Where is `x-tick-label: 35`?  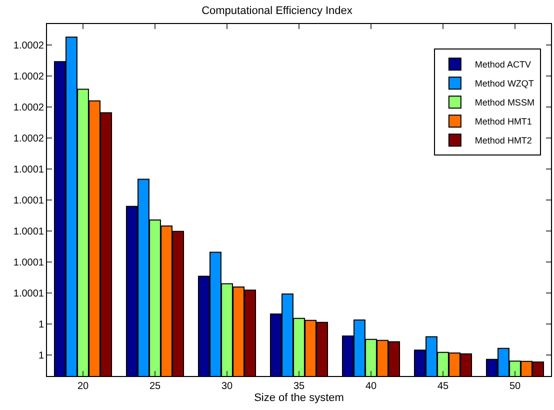 x-tick-label: 35 is located at coordinates (299, 386).